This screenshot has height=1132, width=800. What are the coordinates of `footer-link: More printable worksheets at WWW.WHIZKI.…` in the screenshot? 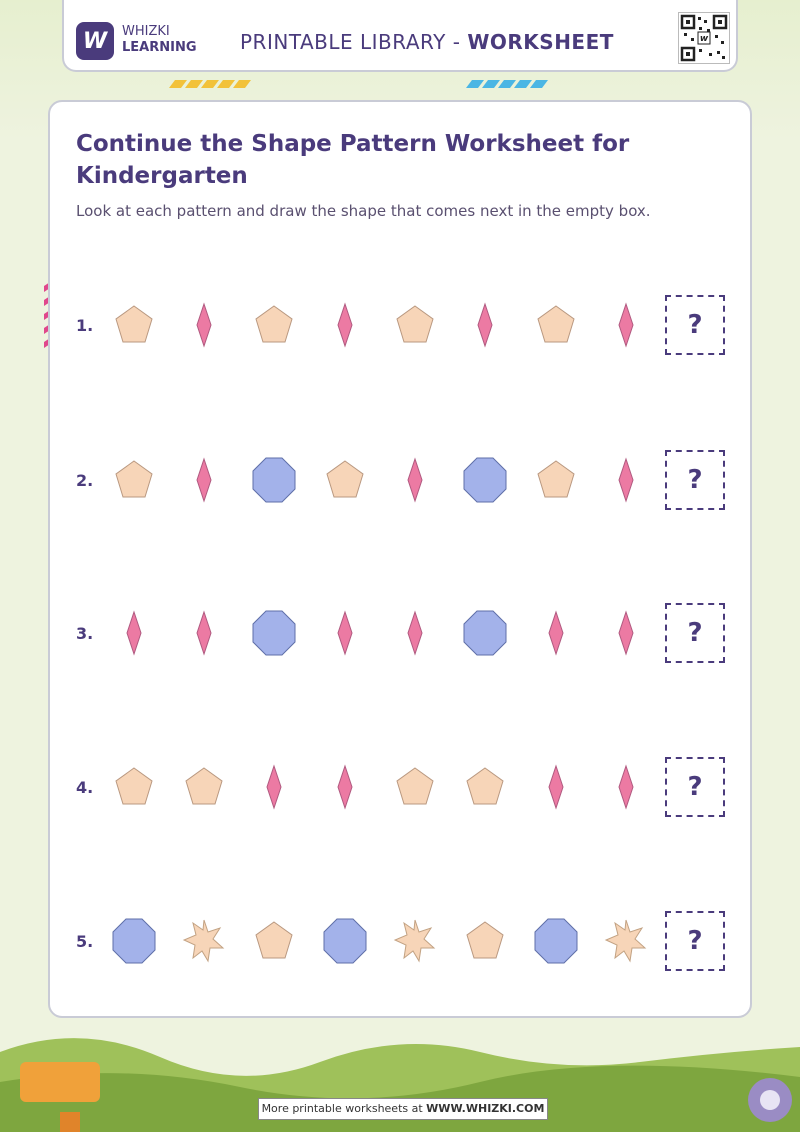 It's located at (403, 1109).